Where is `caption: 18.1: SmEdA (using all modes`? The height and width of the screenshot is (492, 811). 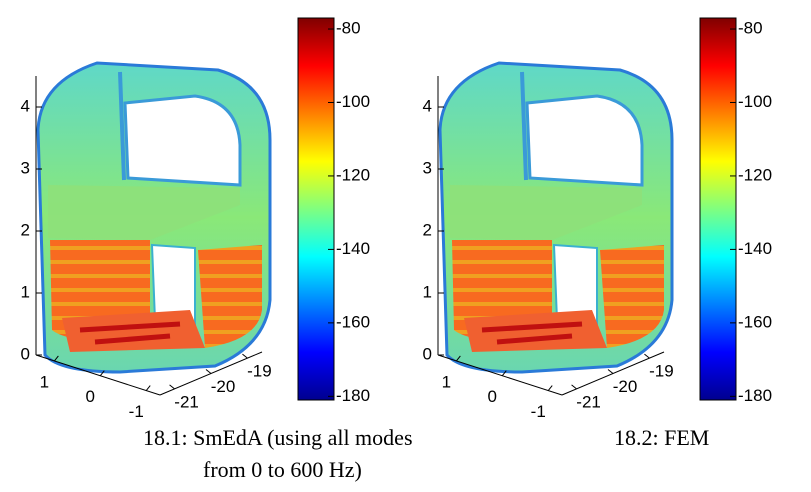
caption: 18.1: SmEdA (using all modes is located at coordinates (278, 437).